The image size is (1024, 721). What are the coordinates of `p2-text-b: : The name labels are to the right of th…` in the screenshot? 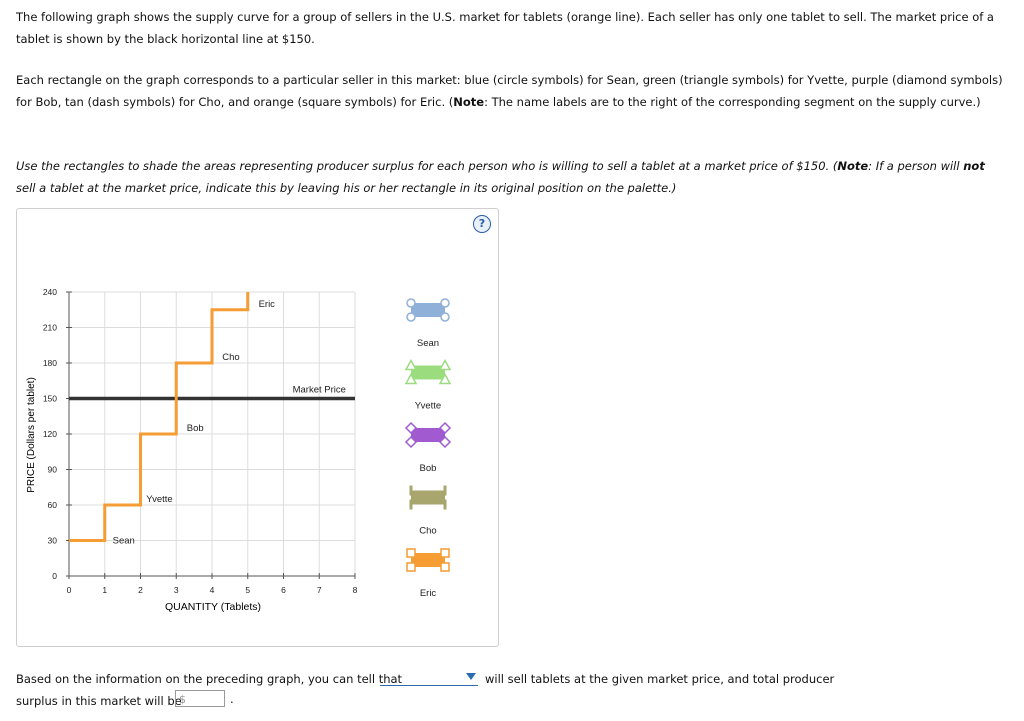 It's located at (732, 102).